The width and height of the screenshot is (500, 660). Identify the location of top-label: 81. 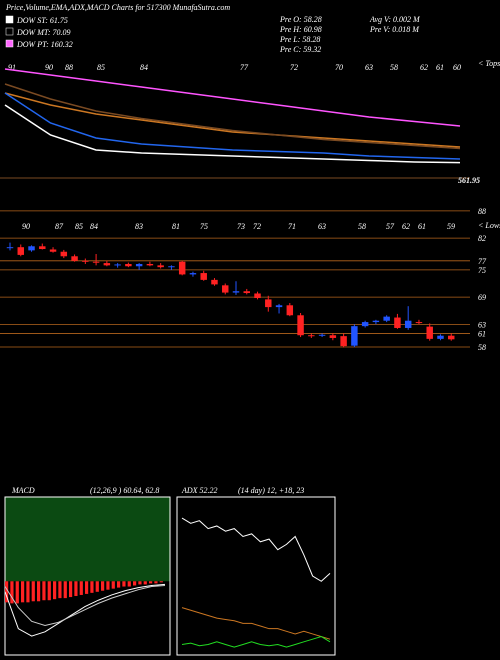
(176, 226).